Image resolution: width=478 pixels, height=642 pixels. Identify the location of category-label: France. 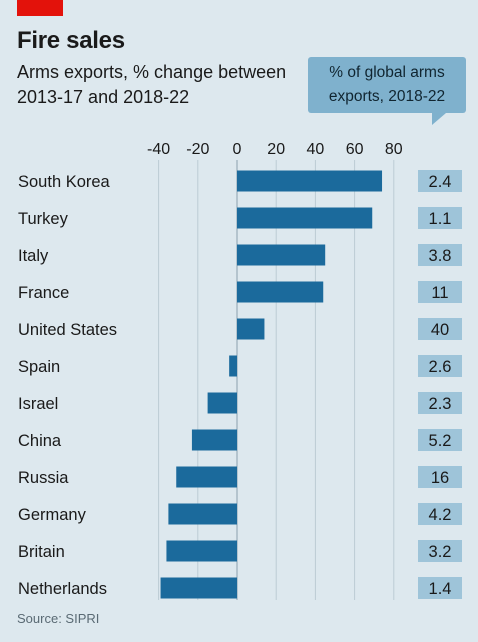
(43, 293).